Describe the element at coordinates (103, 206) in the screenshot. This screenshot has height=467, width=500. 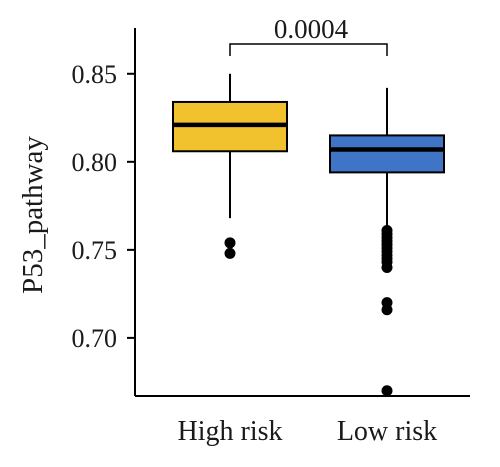
I see `y-ticks: 0.70 0.75 0.80 0.85` at that location.